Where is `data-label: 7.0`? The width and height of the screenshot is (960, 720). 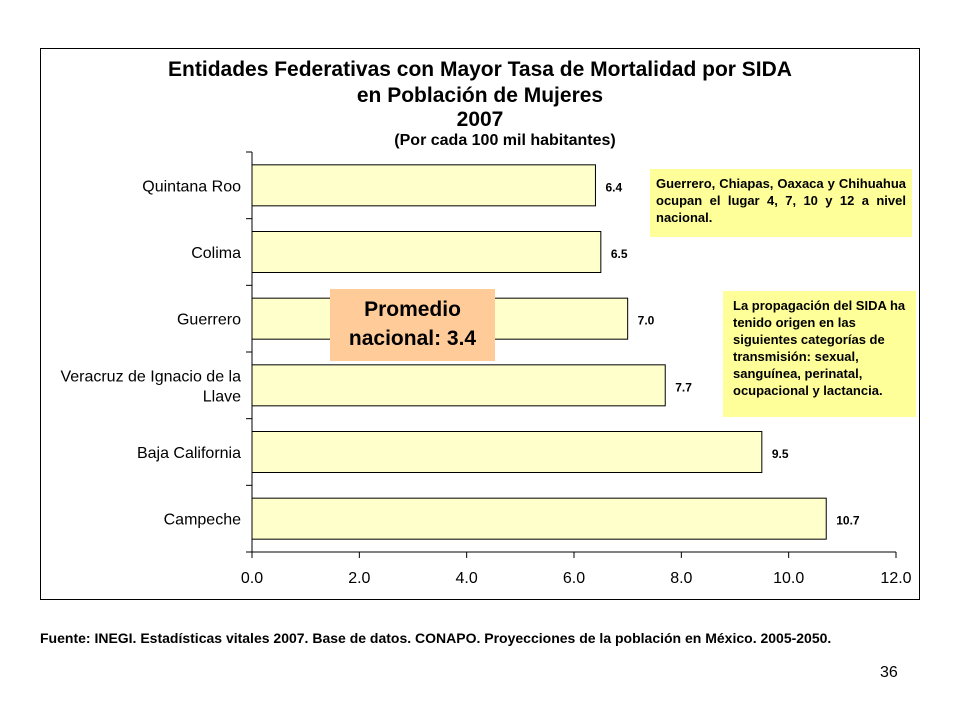 data-label: 7.0 is located at coordinates (646, 321).